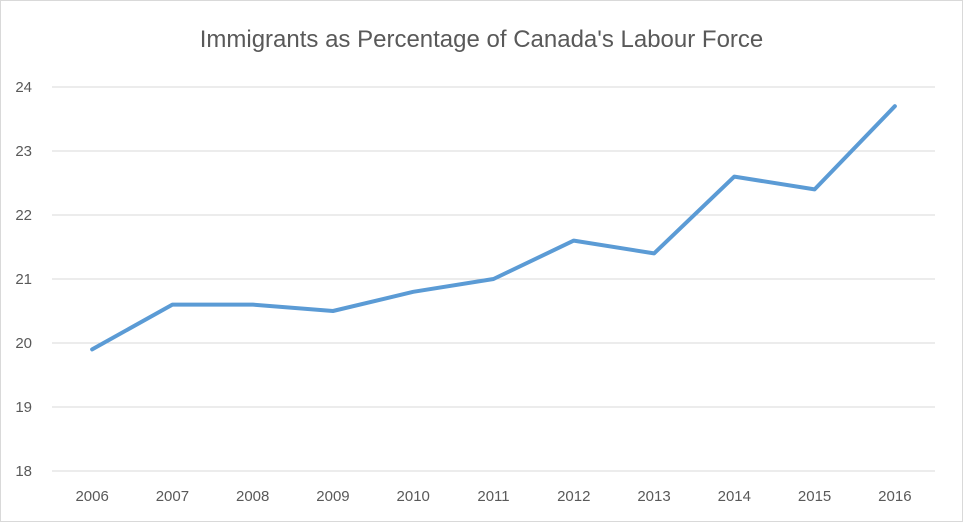 The width and height of the screenshot is (963, 522). What do you see at coordinates (814, 496) in the screenshot?
I see `x-tick-label: 2015` at bounding box center [814, 496].